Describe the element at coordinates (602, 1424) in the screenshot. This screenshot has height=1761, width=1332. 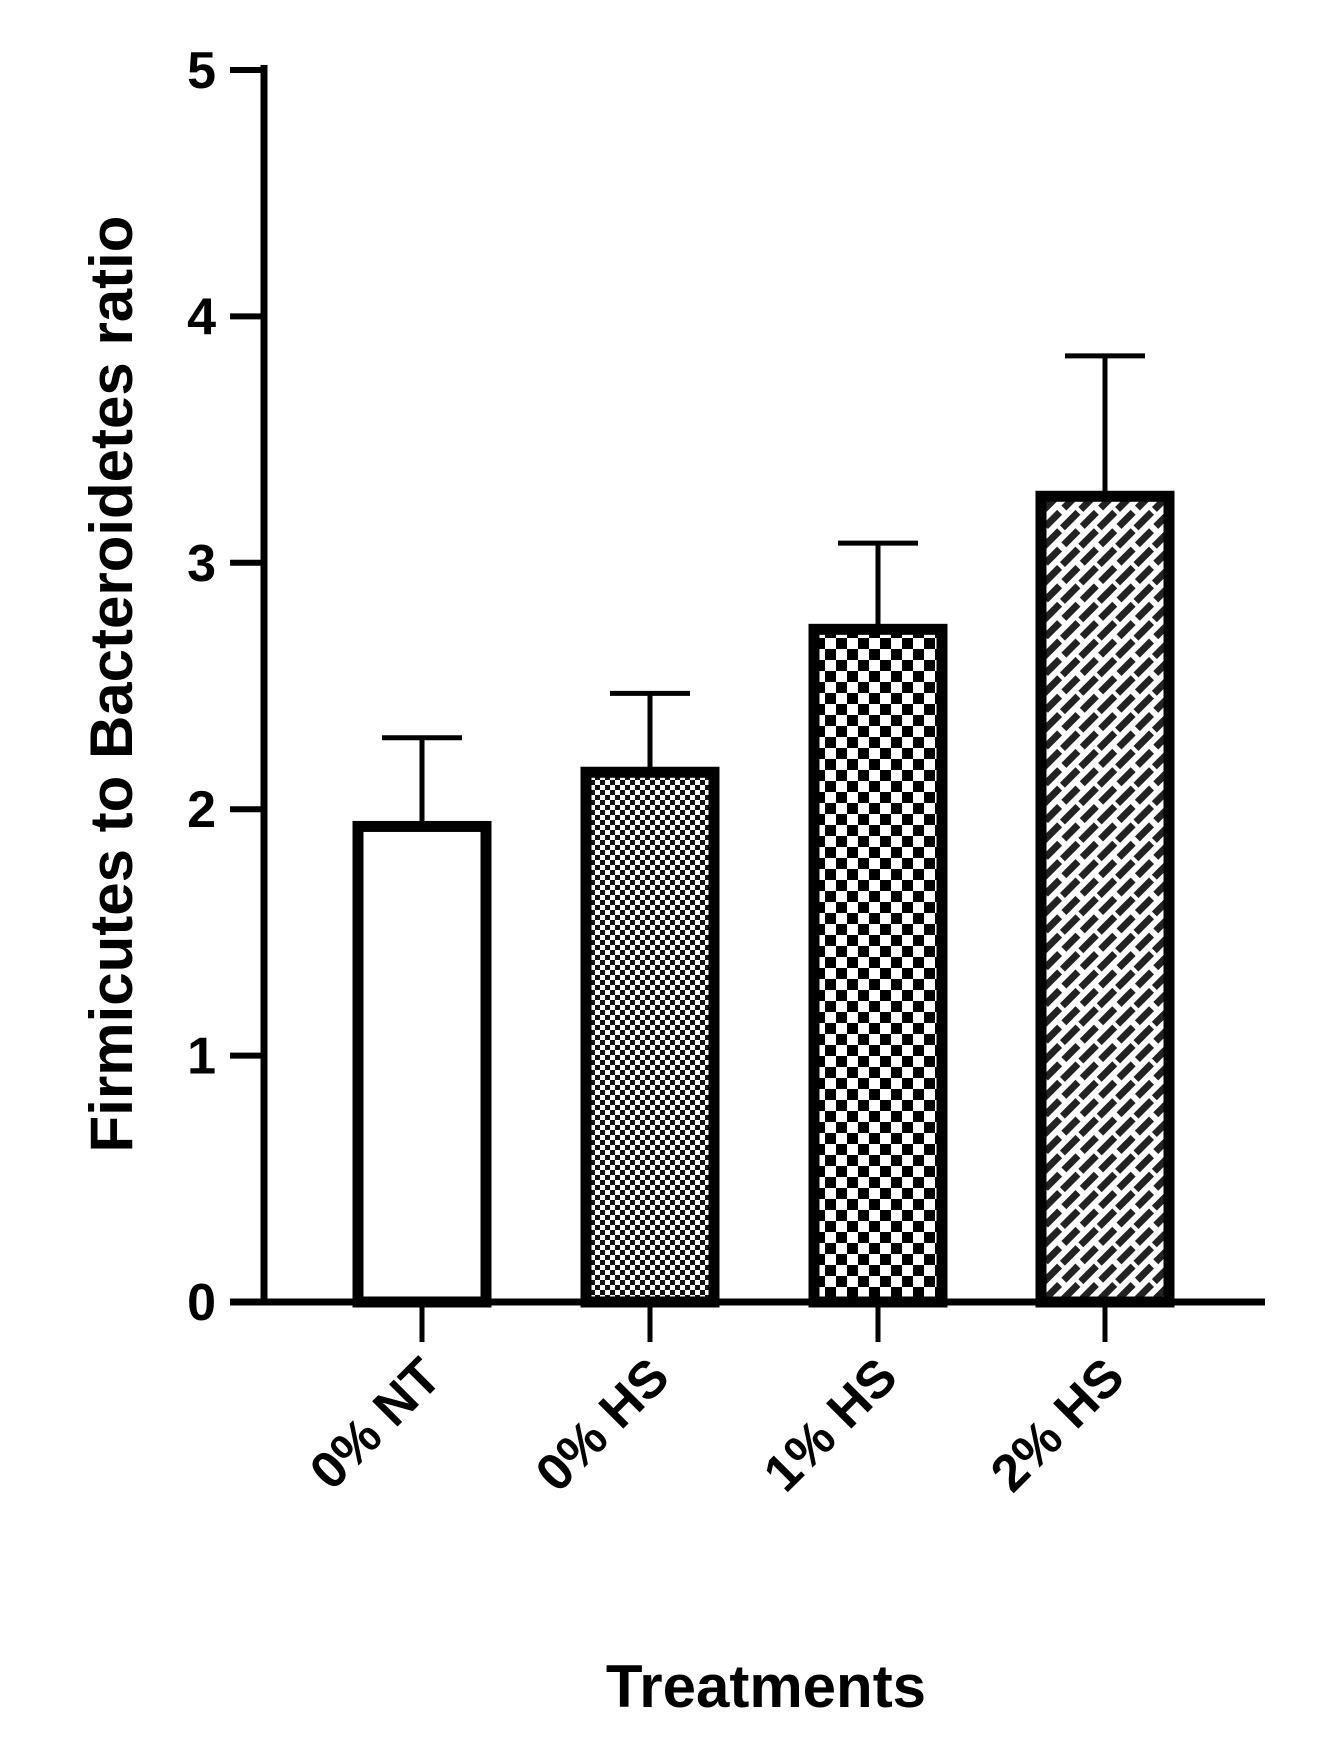
I see `x-tick-label: 0% HS` at that location.